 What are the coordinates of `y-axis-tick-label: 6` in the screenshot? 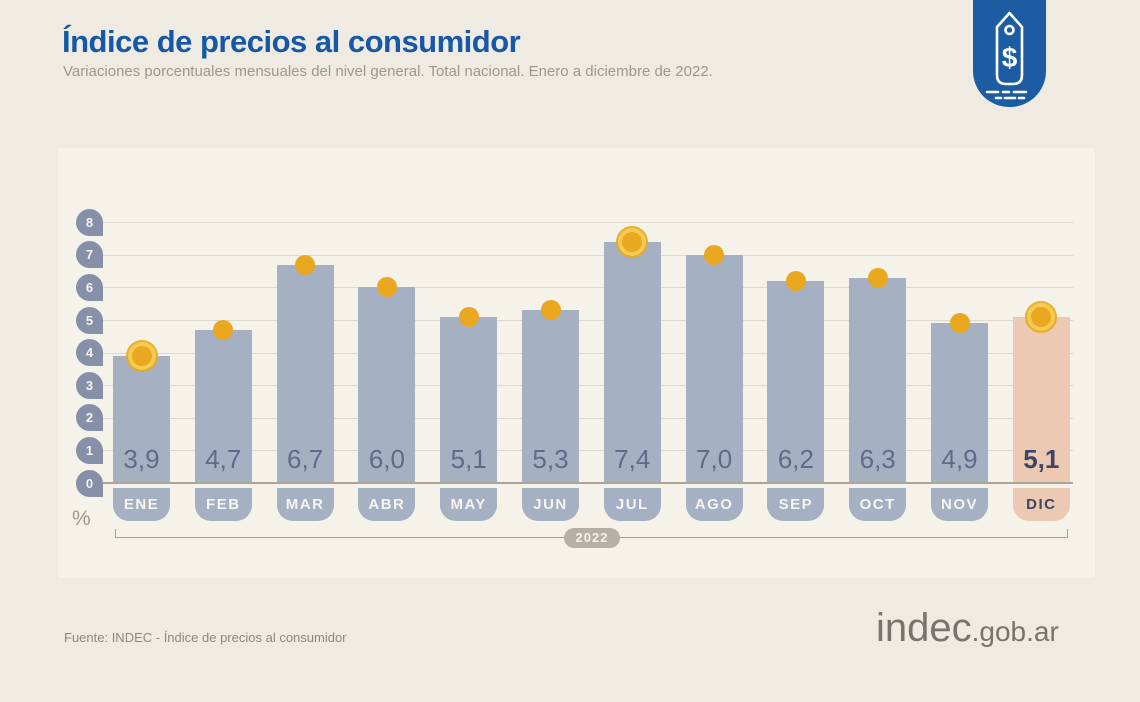 It's located at (89, 287).